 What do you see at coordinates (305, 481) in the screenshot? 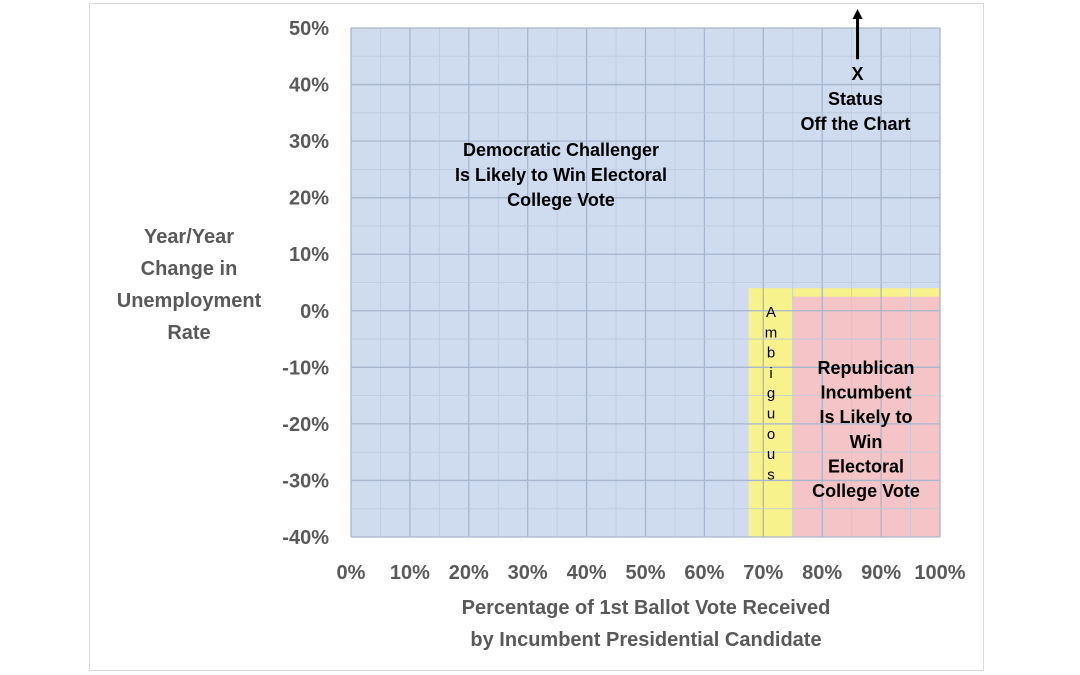
I see `y-tick-label: -30%` at bounding box center [305, 481].